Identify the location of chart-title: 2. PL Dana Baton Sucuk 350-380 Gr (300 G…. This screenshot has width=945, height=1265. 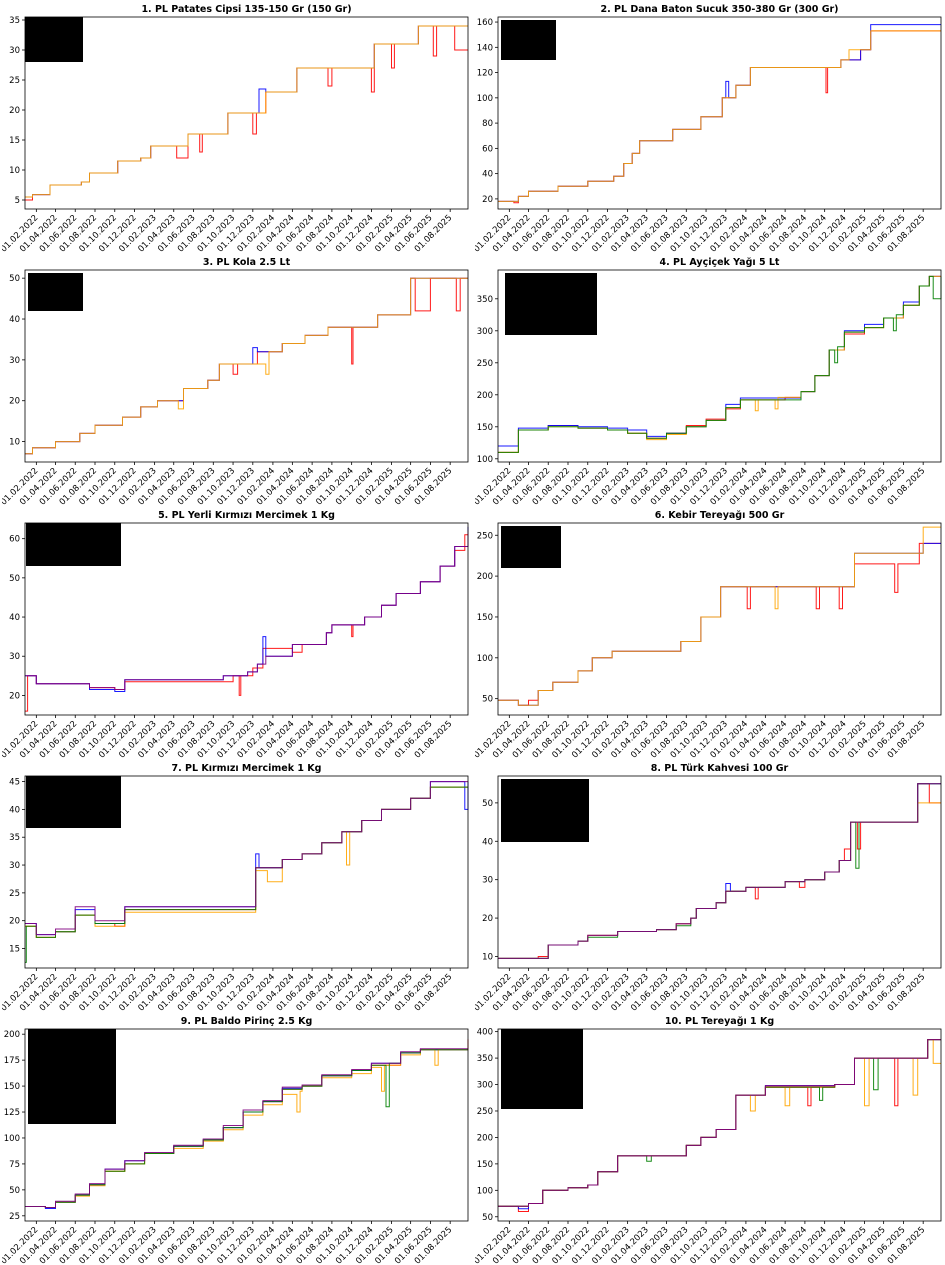
(719, 9).